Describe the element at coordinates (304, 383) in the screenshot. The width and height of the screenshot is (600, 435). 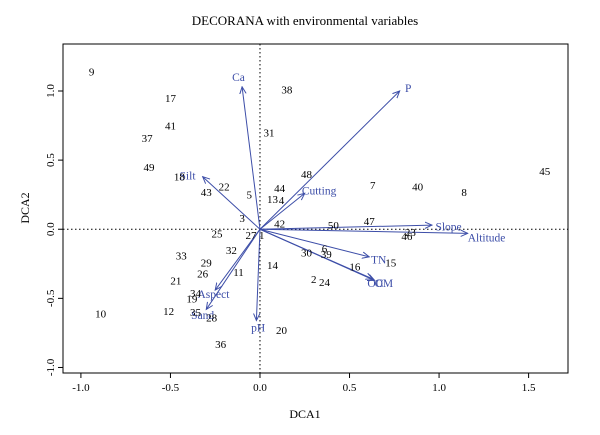
I see `x-axis: -1.0 -0.5 0.0 0.5 1.0 1.5` at that location.